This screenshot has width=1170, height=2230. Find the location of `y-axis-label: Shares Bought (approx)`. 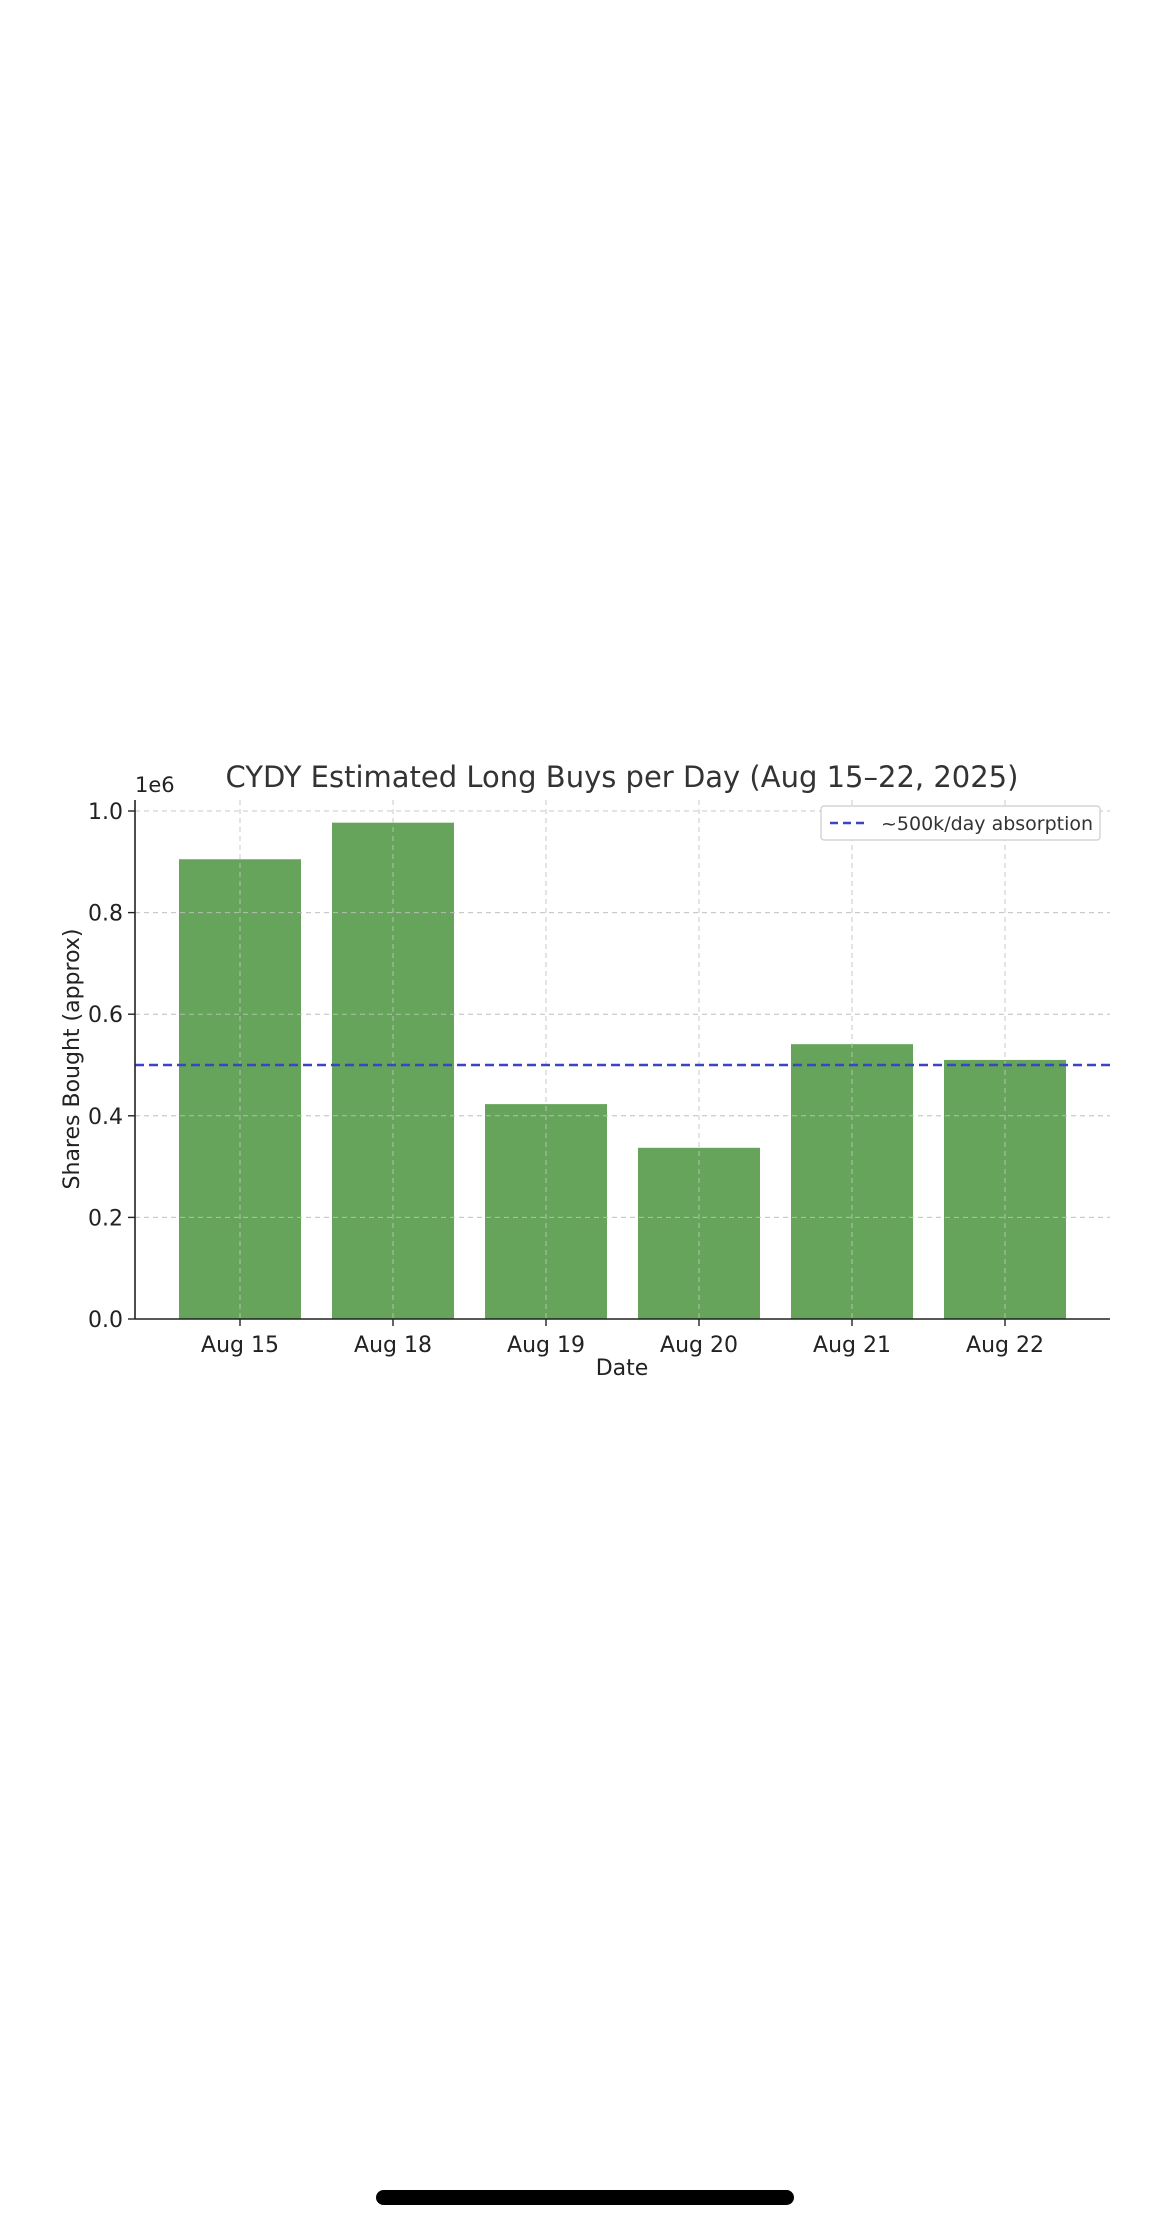

y-axis-label: Shares Bought (approx) is located at coordinates (72, 1059).